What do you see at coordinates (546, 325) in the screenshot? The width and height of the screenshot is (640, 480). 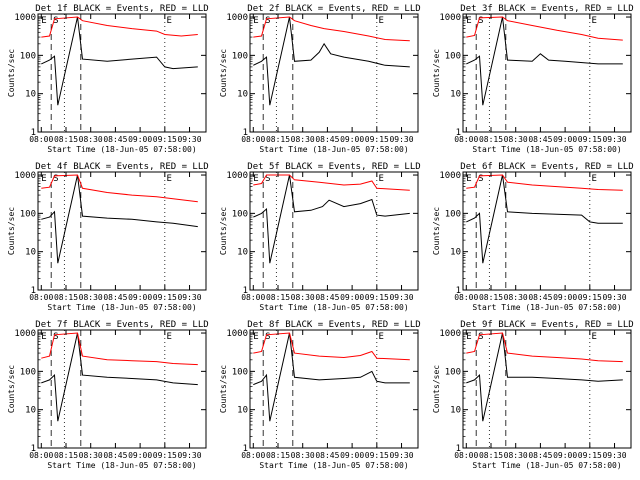 I see `panel-title: Det 9f BLACK = Events, RED = LLD` at bounding box center [546, 325].